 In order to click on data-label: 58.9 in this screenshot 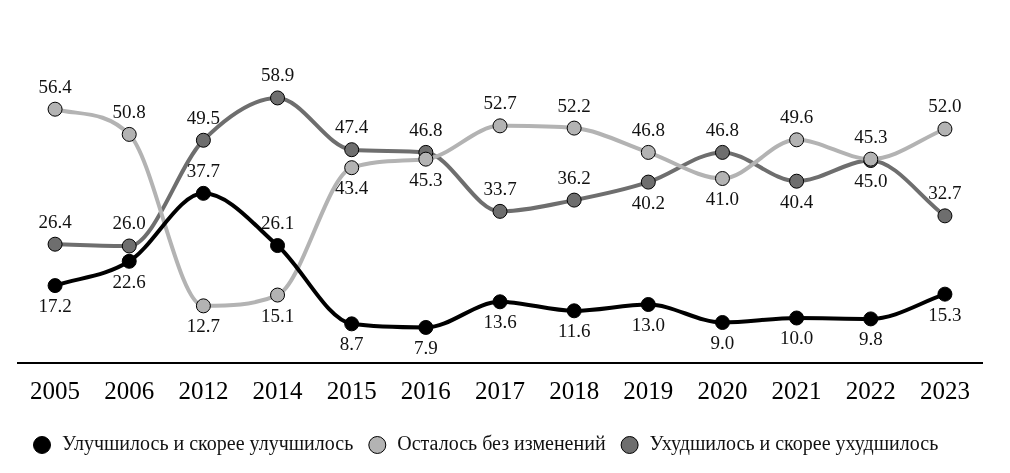, I will do `click(277, 75)`.